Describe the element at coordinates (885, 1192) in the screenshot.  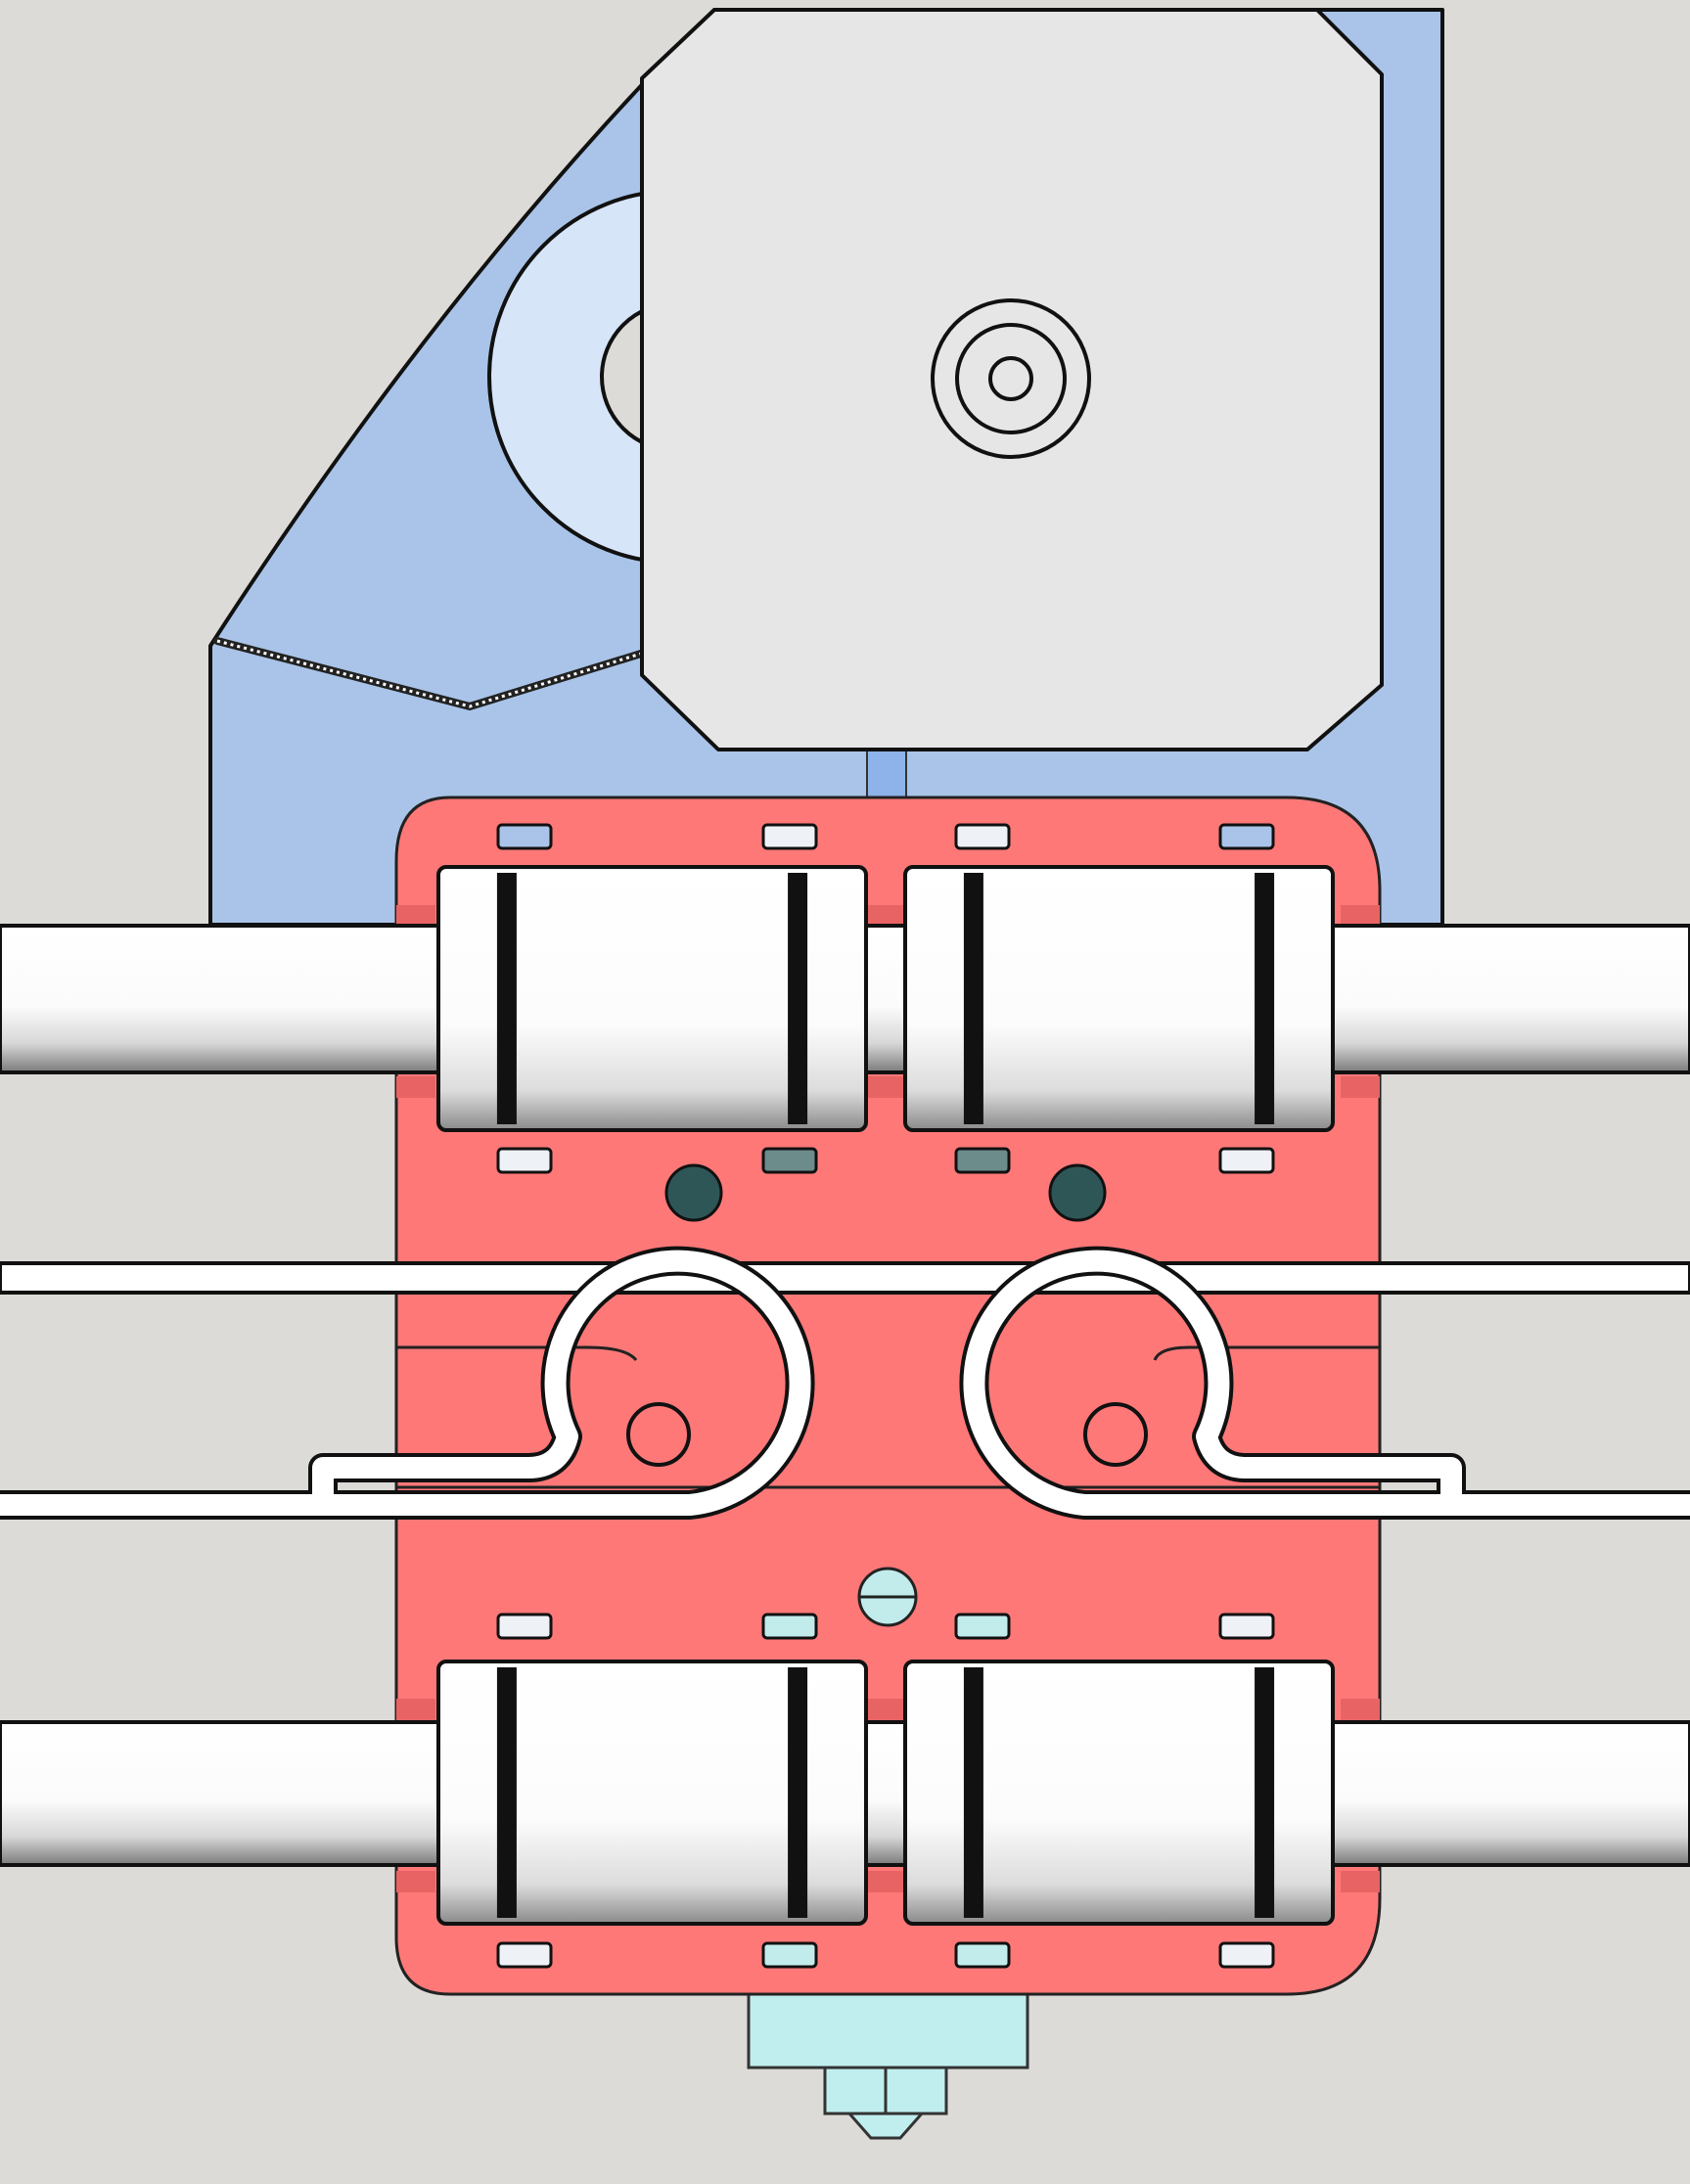
I see `mounting-holes` at that location.